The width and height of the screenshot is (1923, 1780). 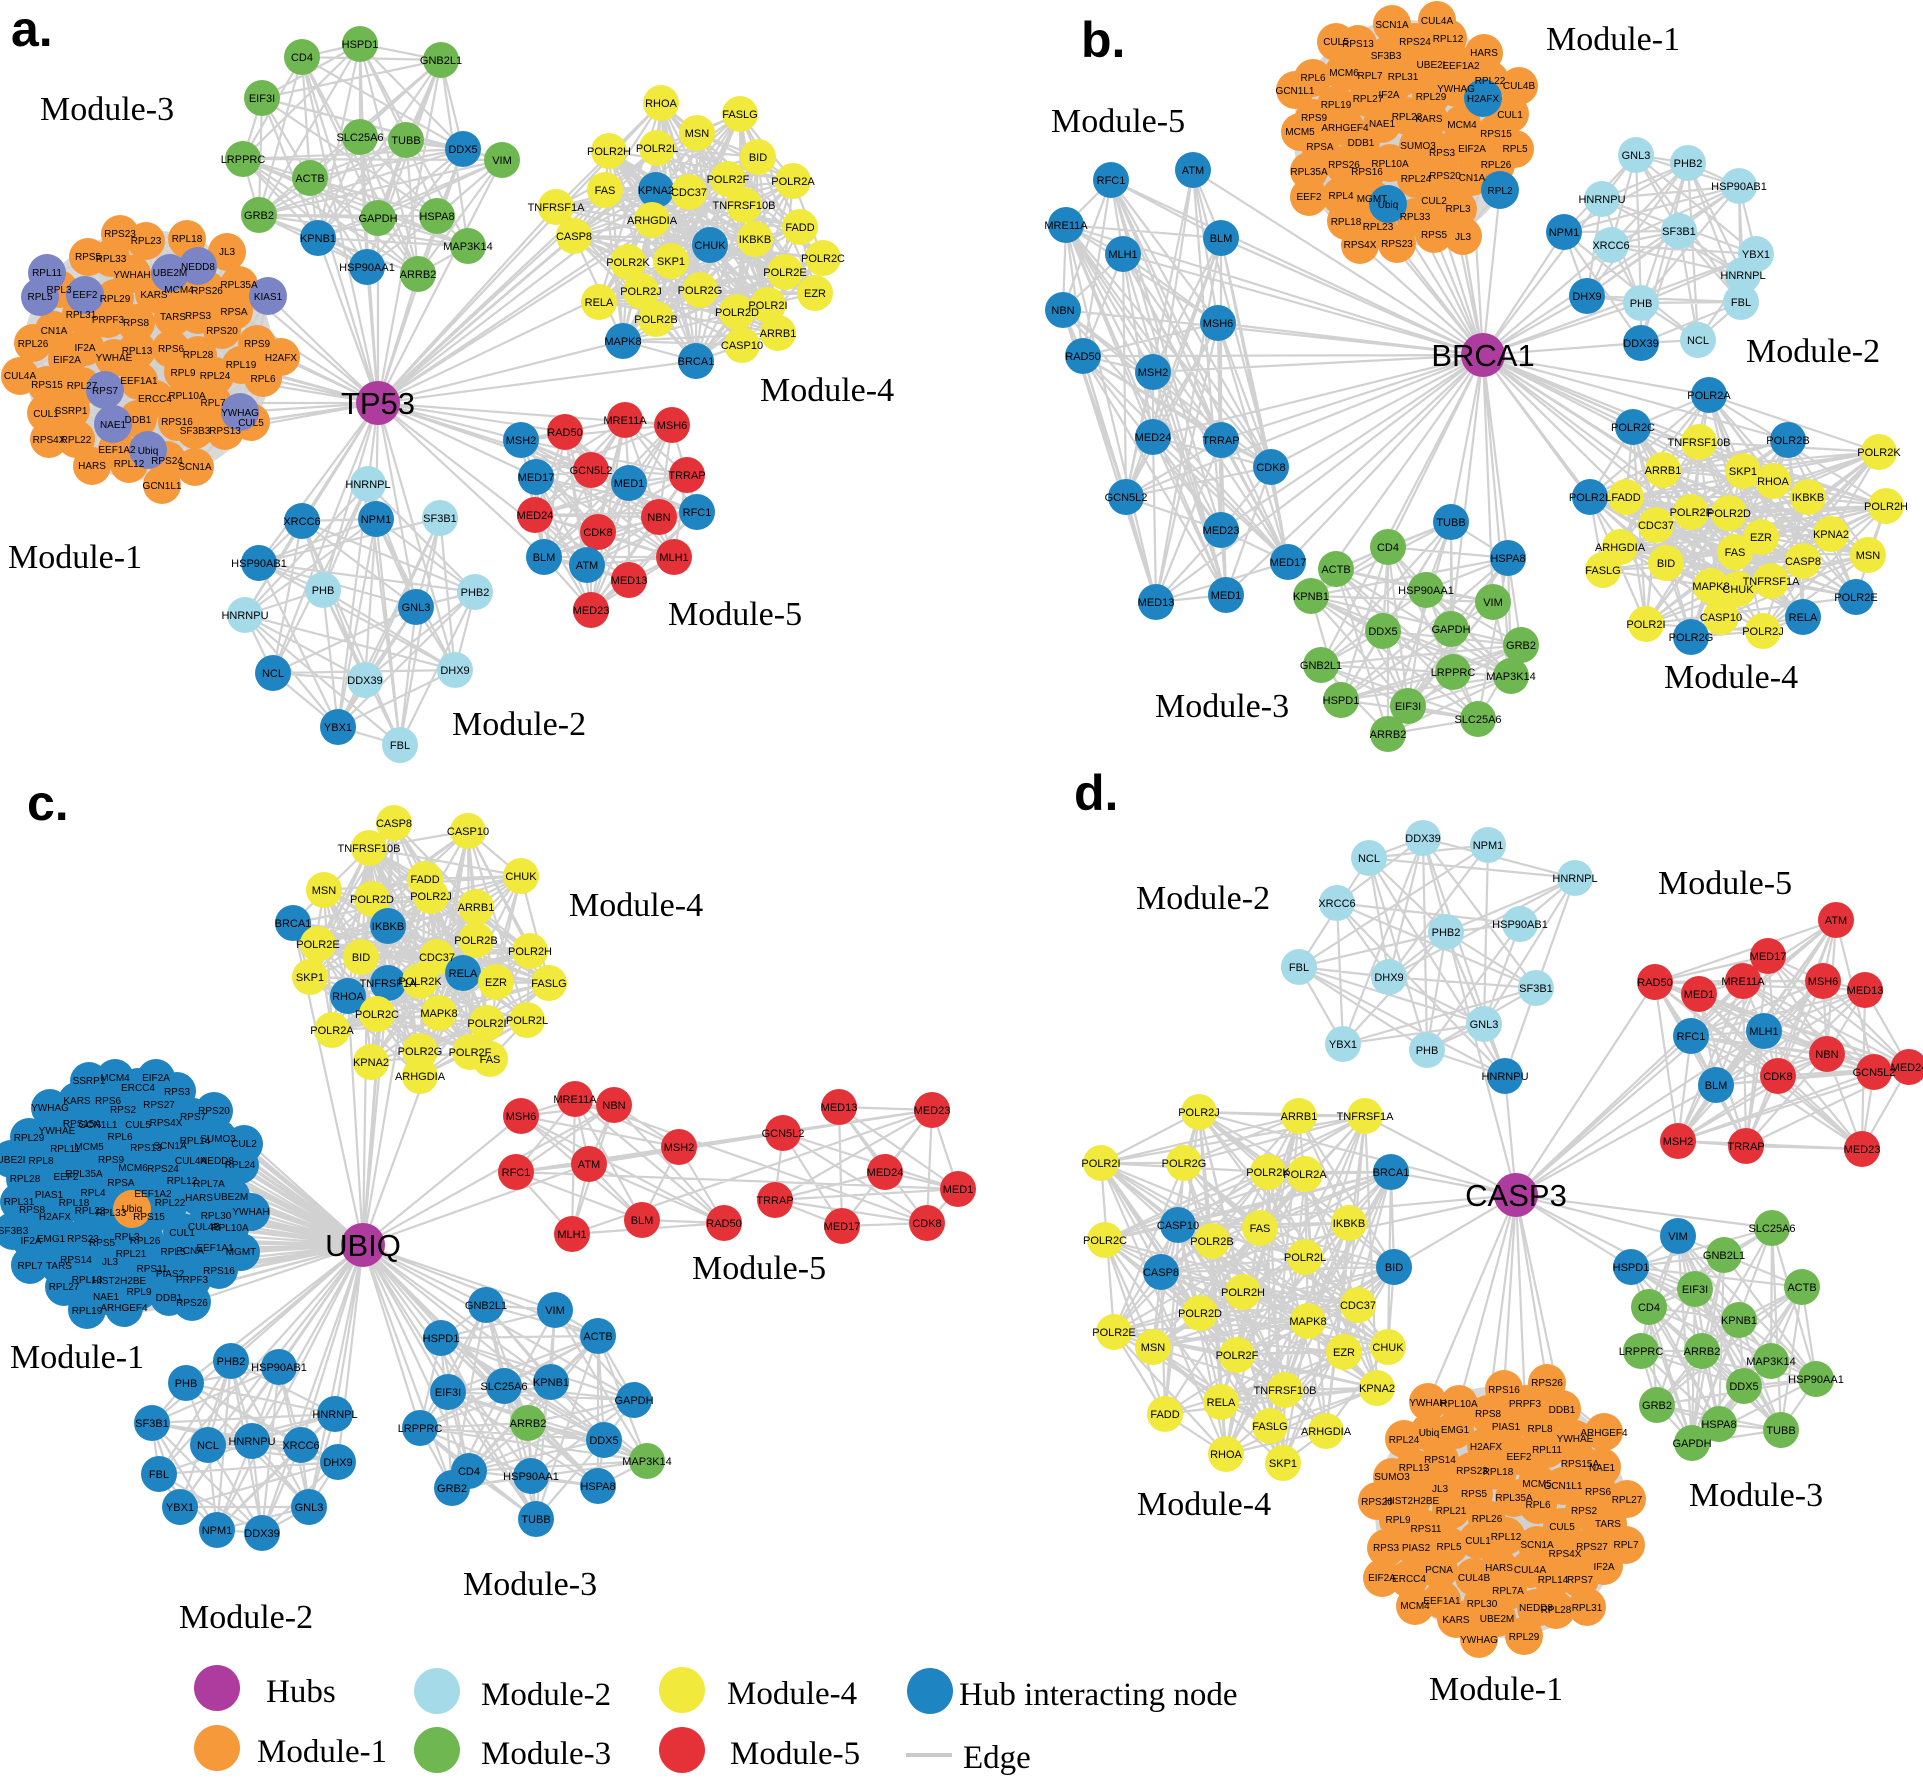 What do you see at coordinates (1836, 921) in the screenshot?
I see `svg-text: ATM` at bounding box center [1836, 921].